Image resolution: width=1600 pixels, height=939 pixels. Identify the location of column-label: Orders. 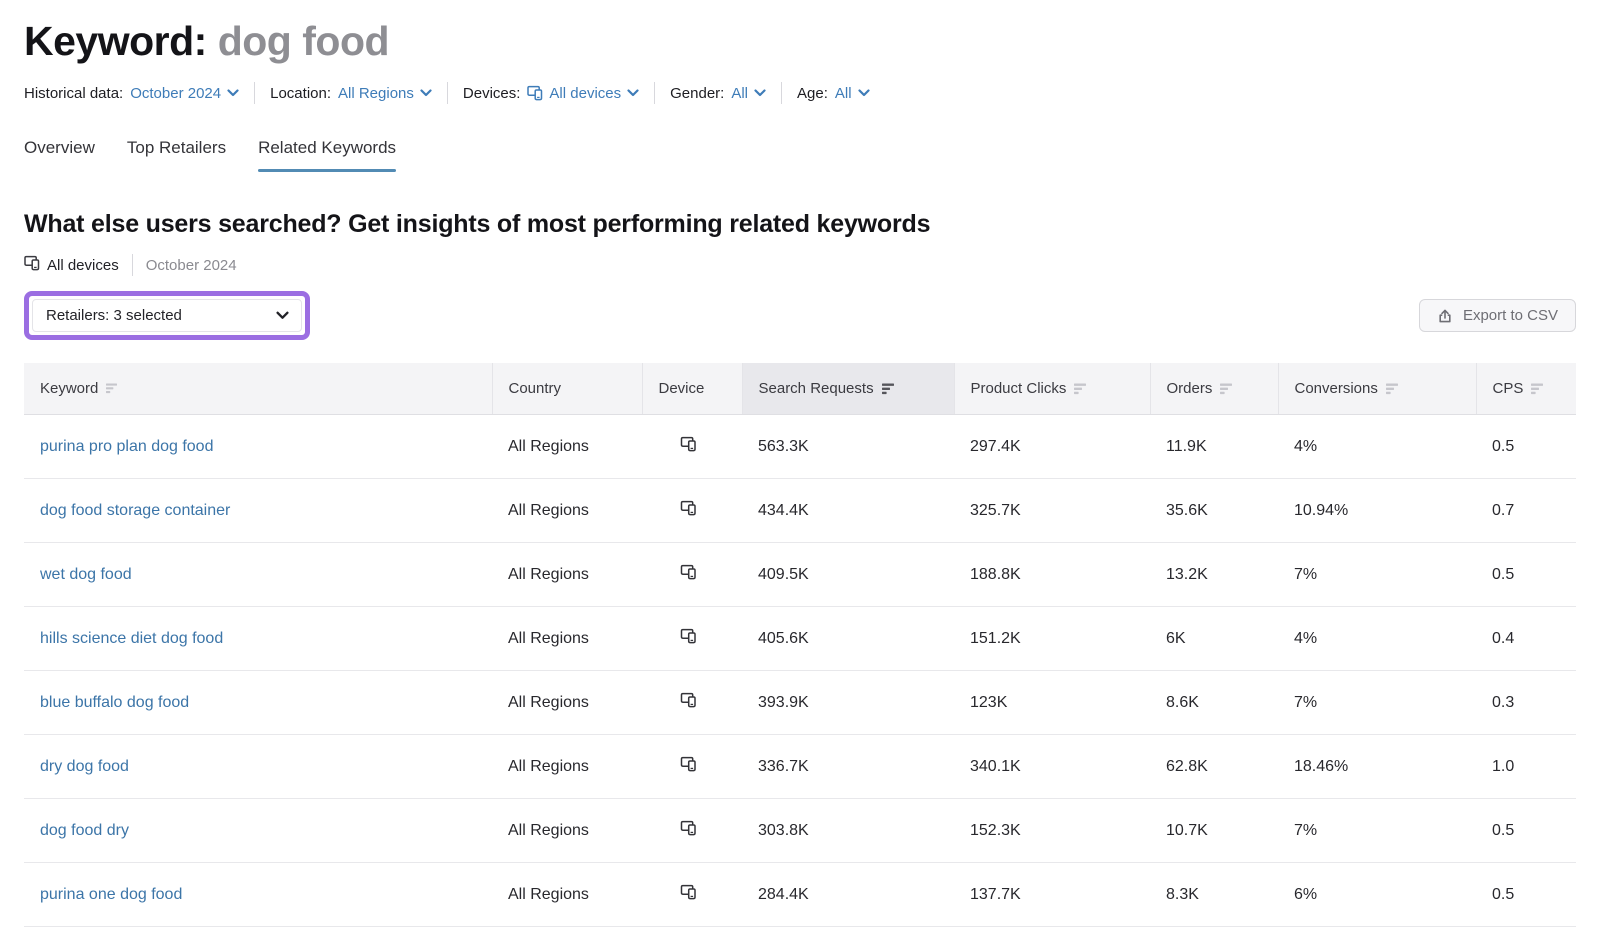
(1189, 388).